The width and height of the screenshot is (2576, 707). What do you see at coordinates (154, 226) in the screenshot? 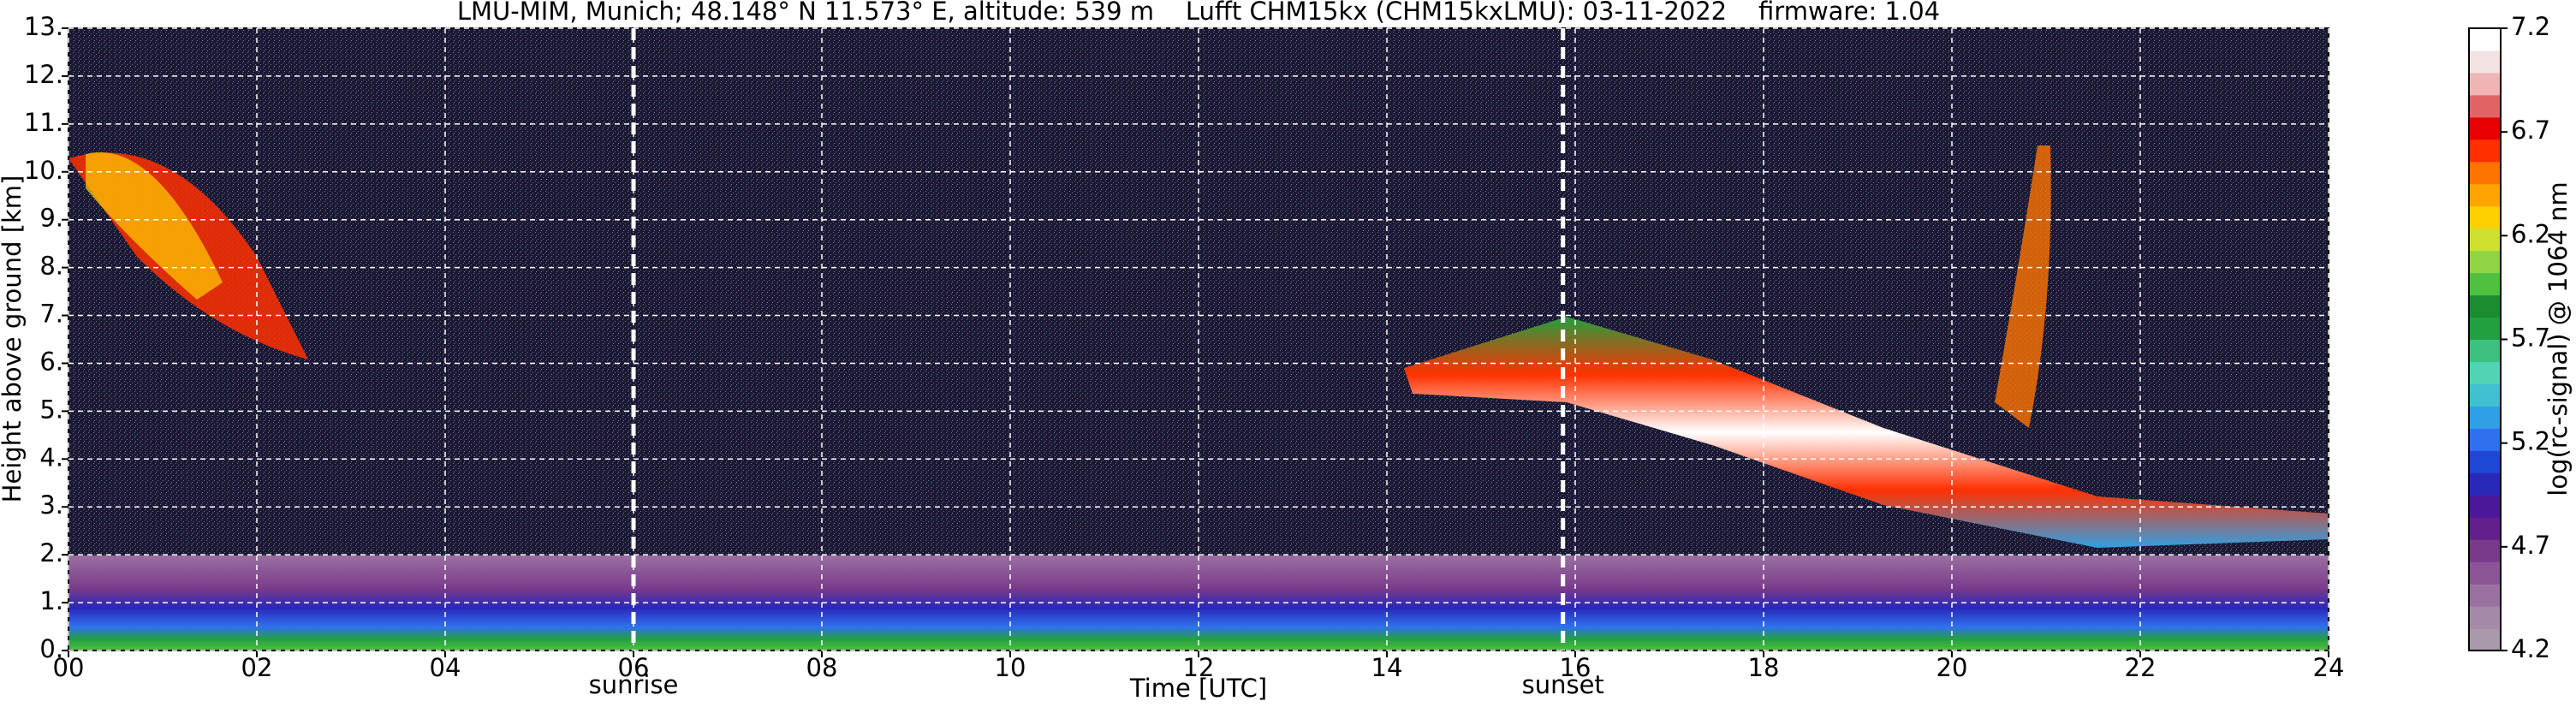
I see `cirrus-cloud` at bounding box center [154, 226].